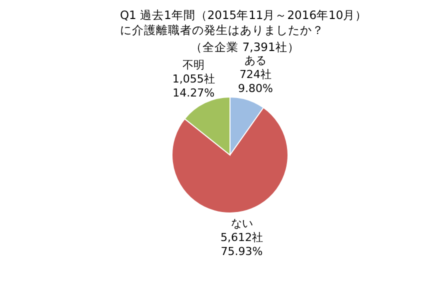  I want to click on slice-label: 不明, so click(193, 65).